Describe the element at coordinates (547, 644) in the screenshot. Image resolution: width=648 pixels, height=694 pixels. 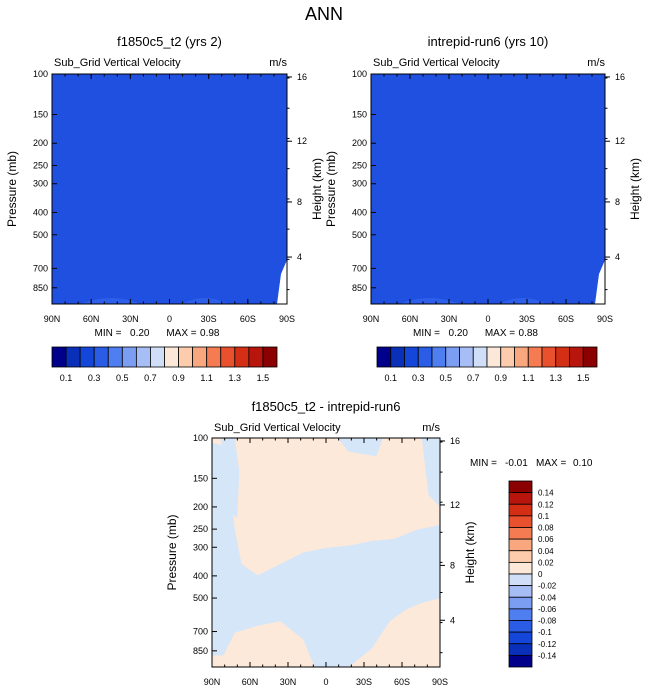
I see `colorbar-label: -0.12` at that location.